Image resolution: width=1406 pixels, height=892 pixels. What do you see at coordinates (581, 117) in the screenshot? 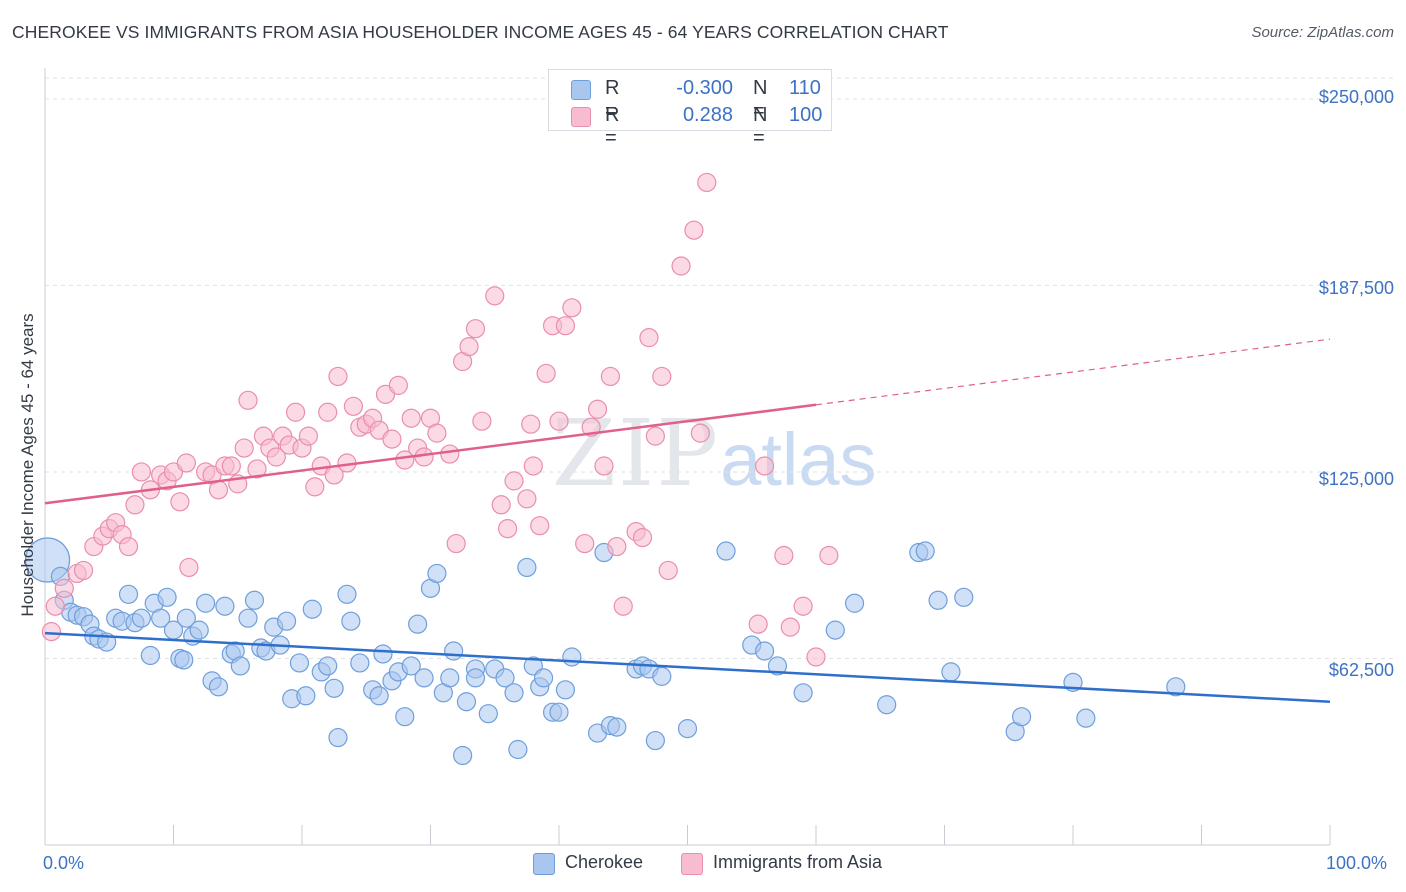
I see `asia-swatch` at bounding box center [581, 117].